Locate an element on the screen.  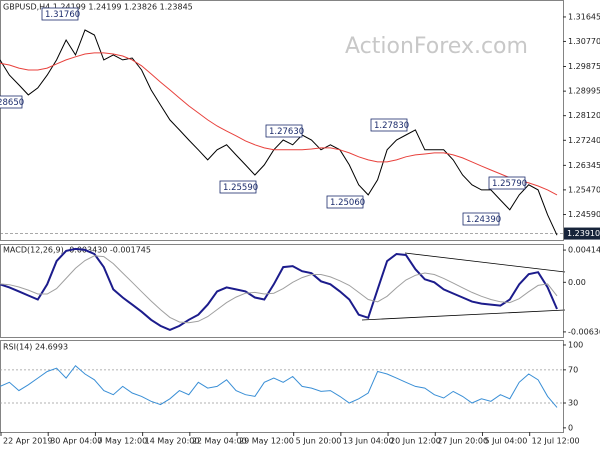
annotation: 1.27830 is located at coordinates (391, 126).